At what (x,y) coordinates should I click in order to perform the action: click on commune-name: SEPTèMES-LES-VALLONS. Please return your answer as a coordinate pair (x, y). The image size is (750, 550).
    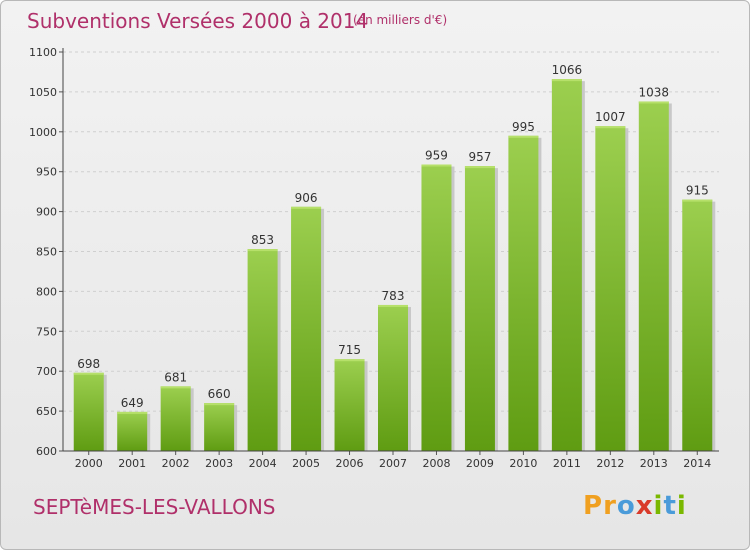
    Looking at the image, I should click on (154, 507).